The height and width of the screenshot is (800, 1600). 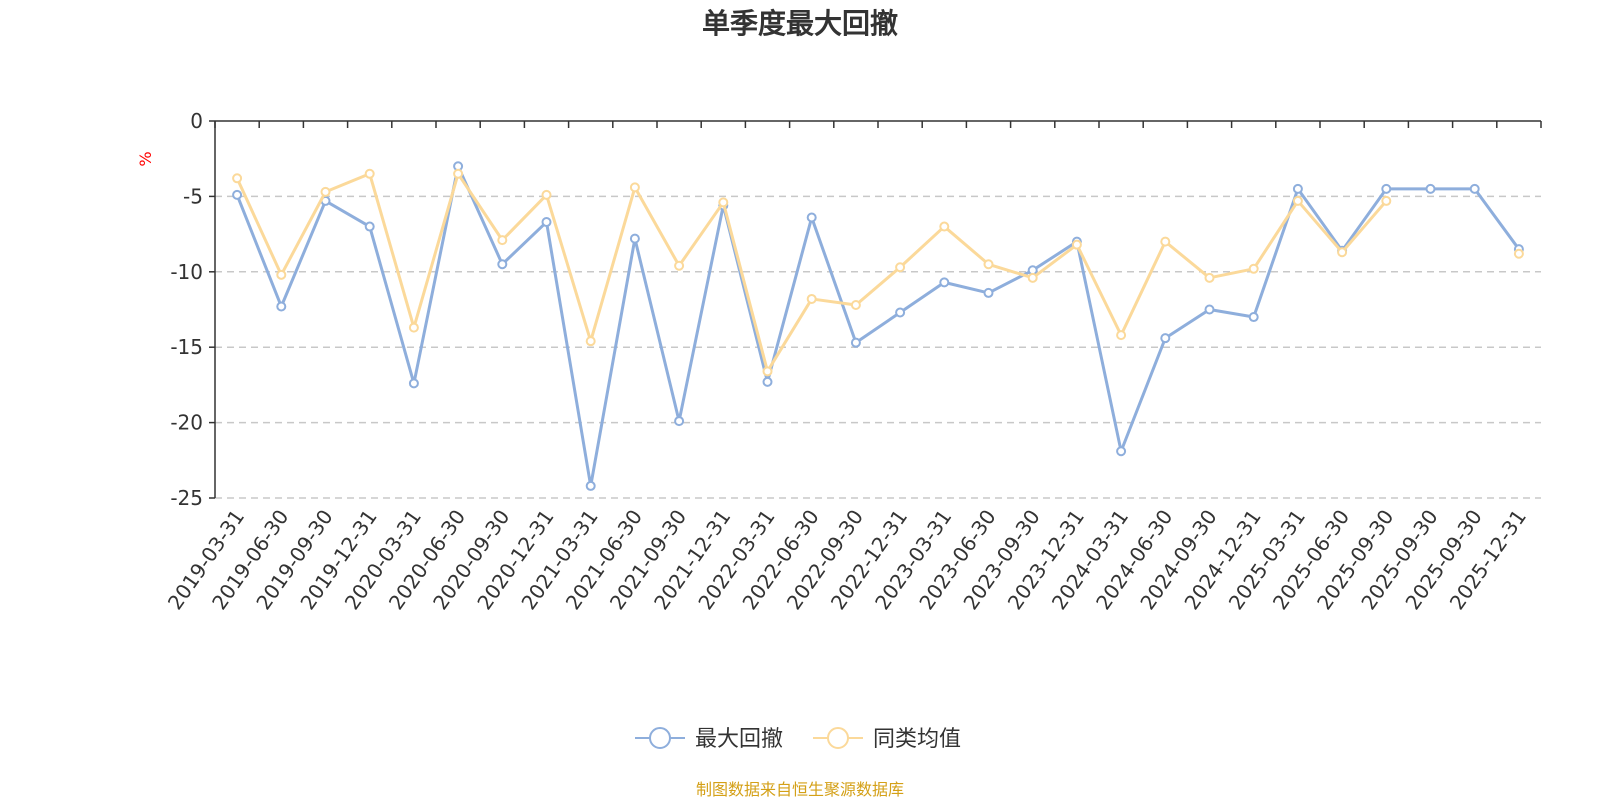 What do you see at coordinates (186, 498) in the screenshot?
I see `y-tick-label: -25` at bounding box center [186, 498].